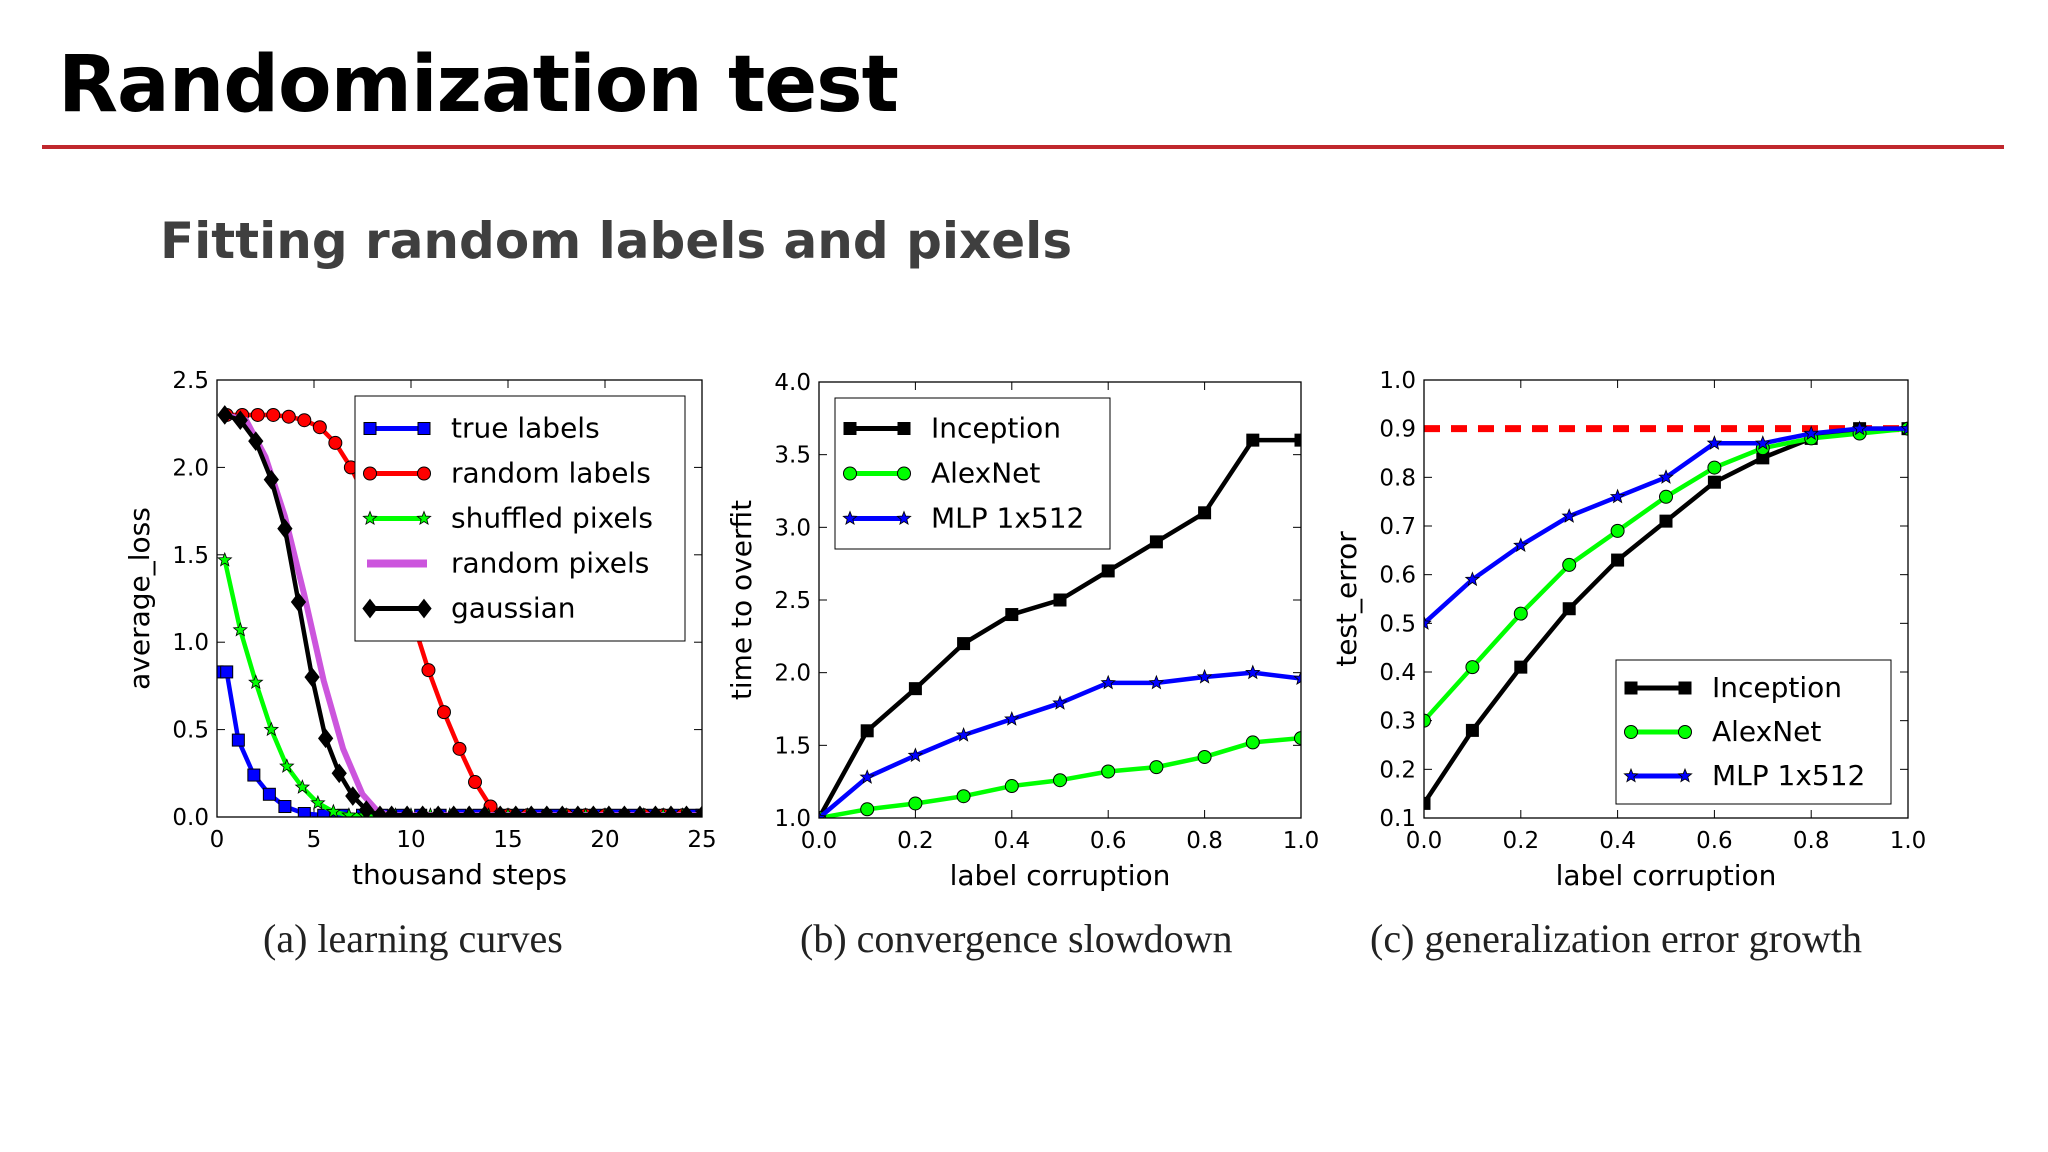 The height and width of the screenshot is (1152, 2048). What do you see at coordinates (1346, 599) in the screenshot?
I see `y-axis-label: test_error` at bounding box center [1346, 599].